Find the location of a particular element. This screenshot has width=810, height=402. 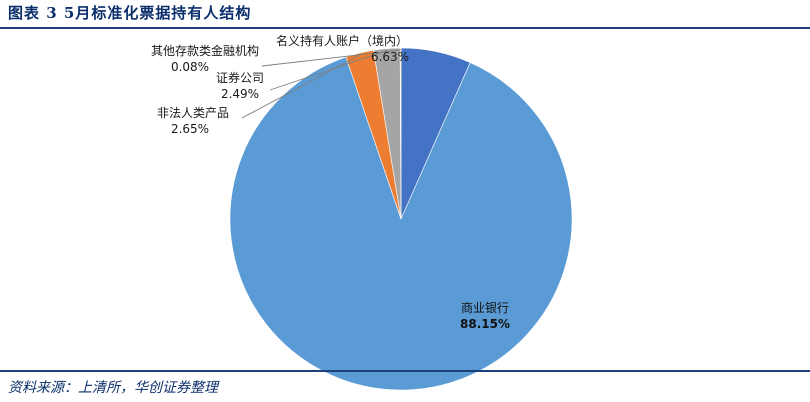

leader-lines is located at coordinates (321, 84).